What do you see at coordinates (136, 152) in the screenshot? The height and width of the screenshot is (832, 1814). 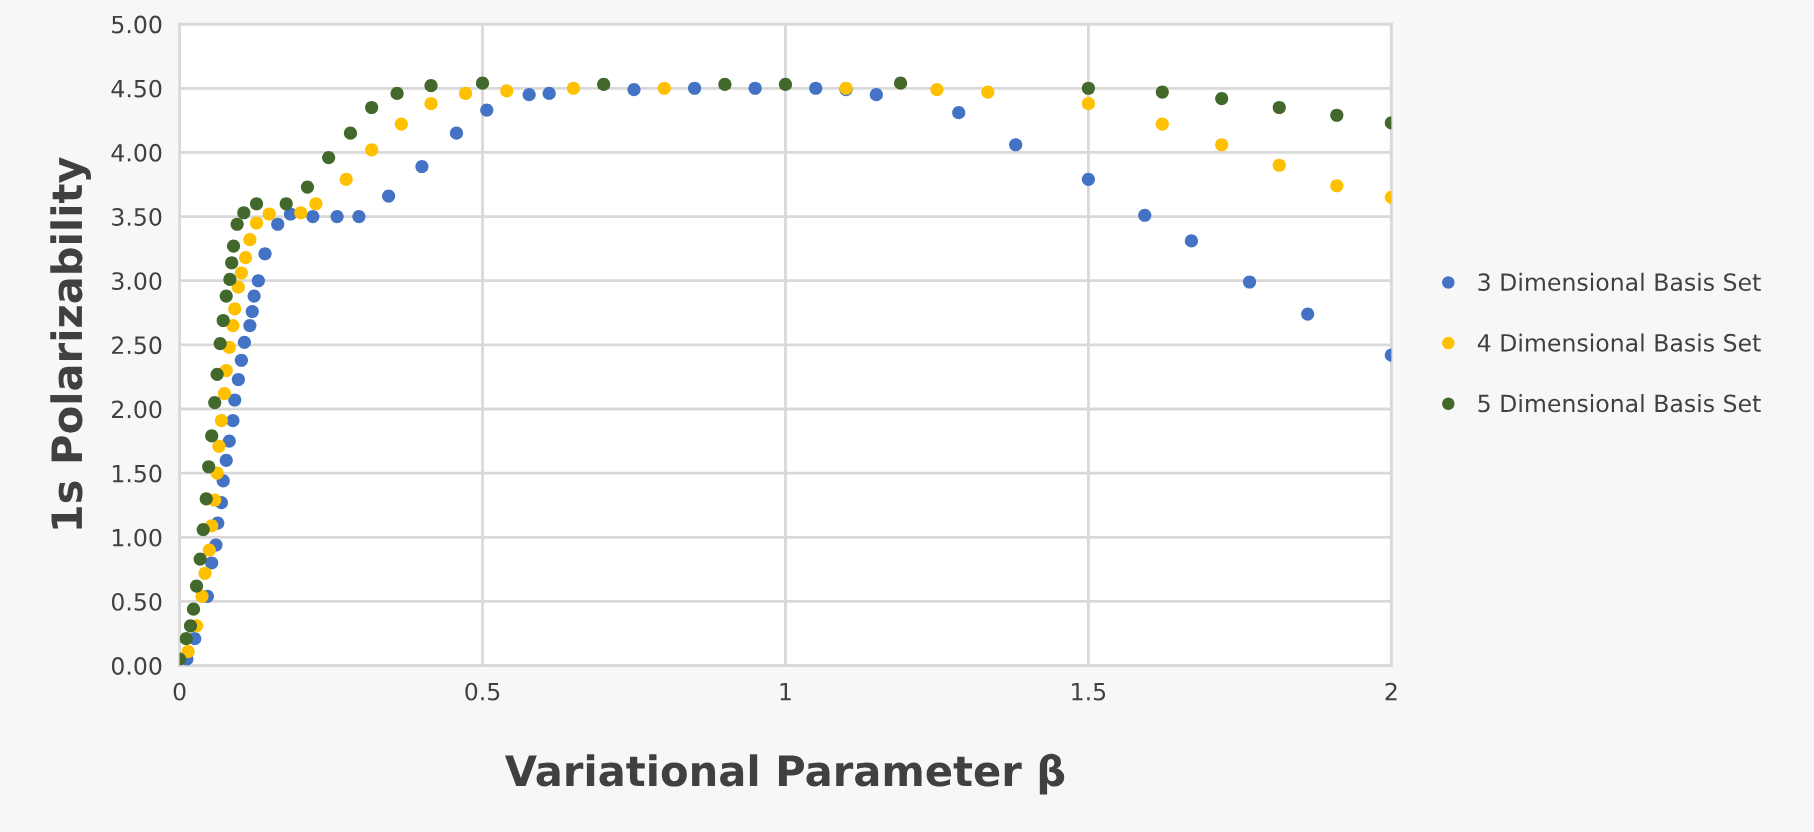 I see `y-tick-label: 4.00` at bounding box center [136, 152].